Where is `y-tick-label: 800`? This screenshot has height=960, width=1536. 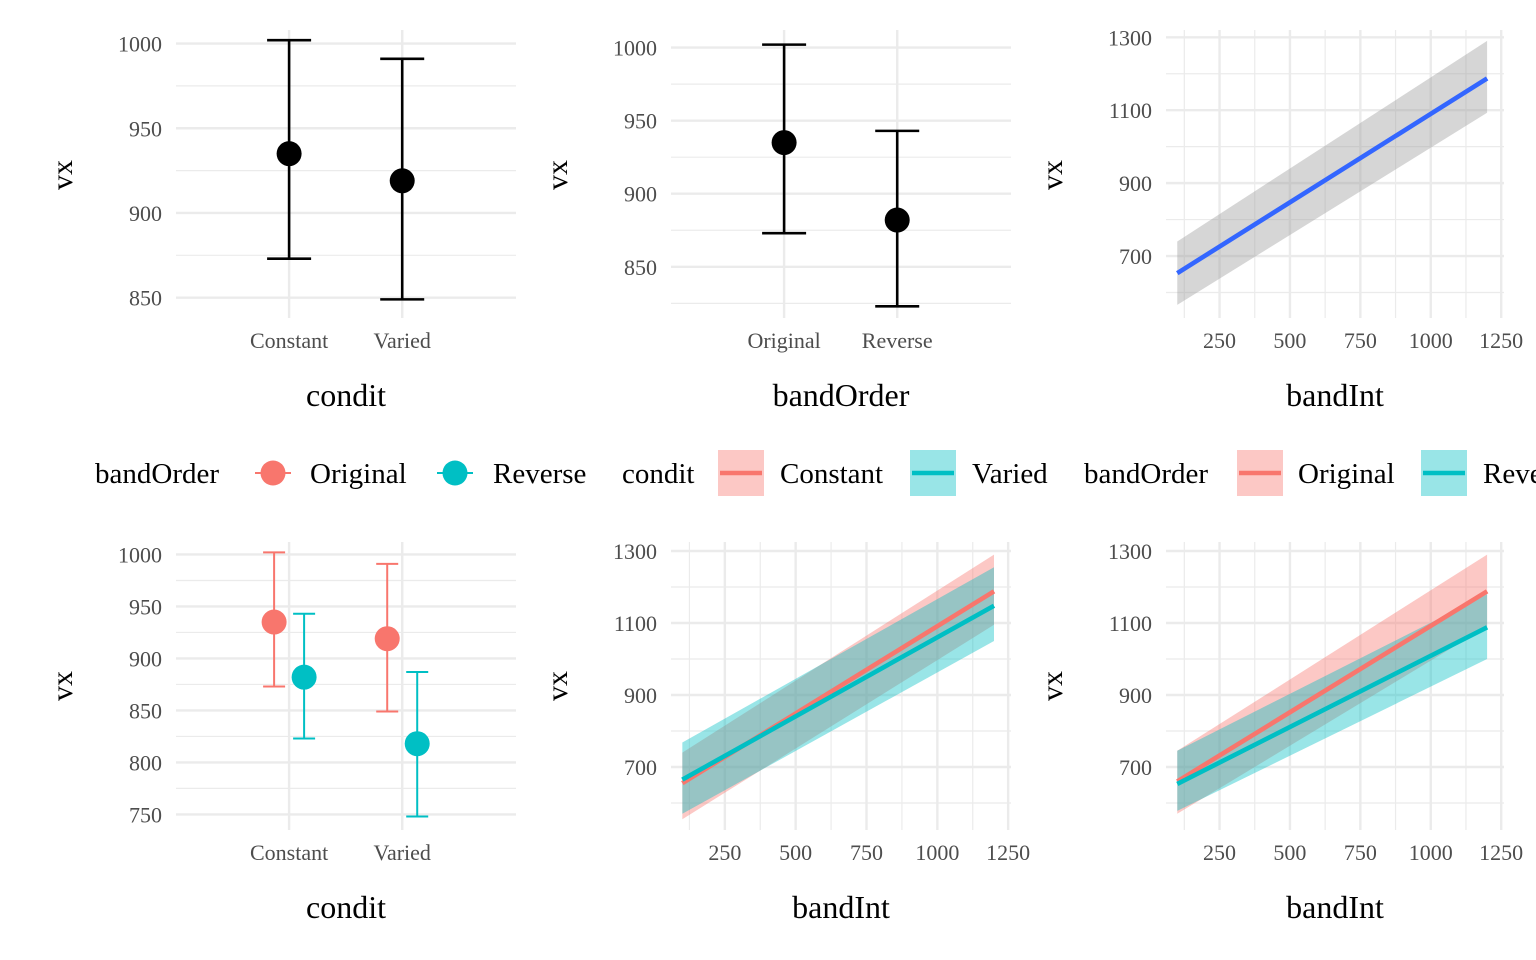
y-tick-label: 800 is located at coordinates (145, 762).